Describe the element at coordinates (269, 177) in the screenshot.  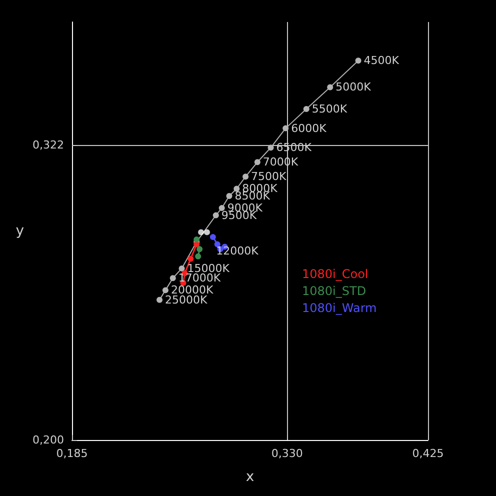
I see `annotation: 7500K` at that location.